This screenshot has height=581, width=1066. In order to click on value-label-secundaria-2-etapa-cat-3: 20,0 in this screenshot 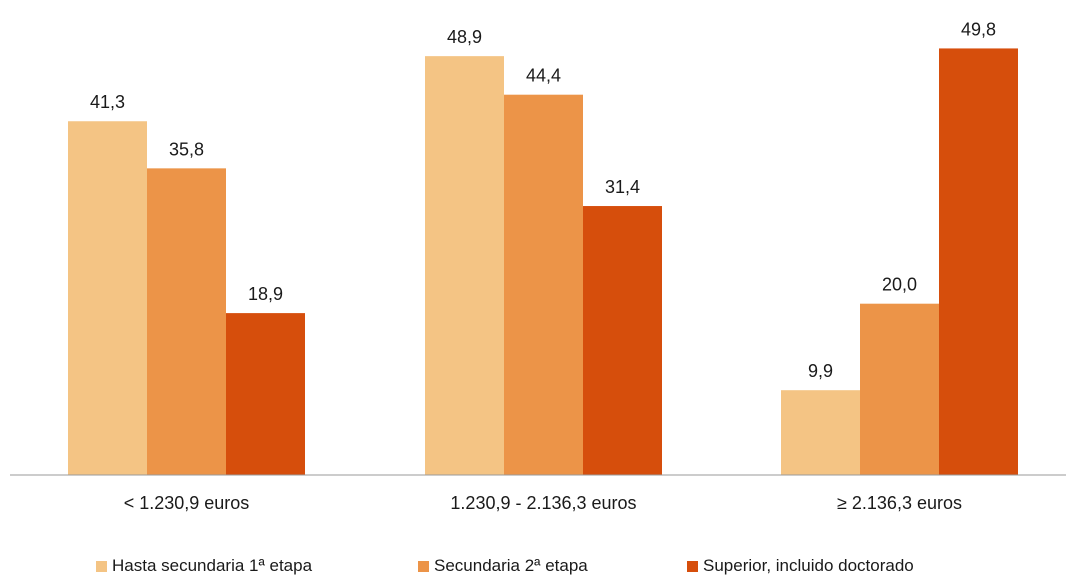, I will do `click(899, 285)`.